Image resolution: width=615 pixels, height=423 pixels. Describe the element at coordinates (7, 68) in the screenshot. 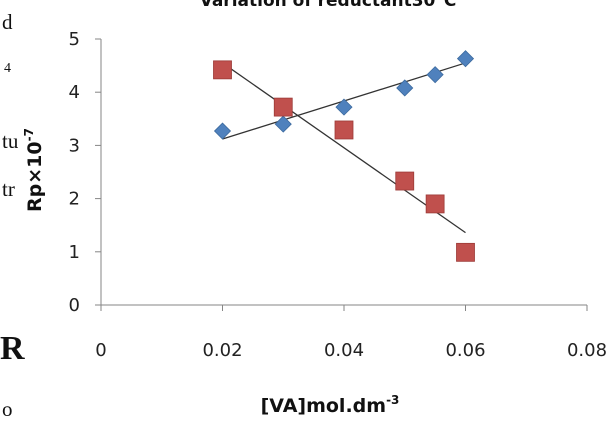

I see `background-text-fragment: 4` at that location.